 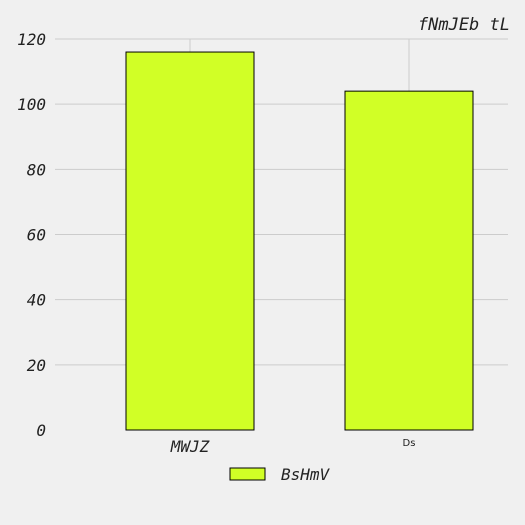 What do you see at coordinates (293, 446) in the screenshot?
I see `x-tick-labels: MWJZ Ds` at bounding box center [293, 446].